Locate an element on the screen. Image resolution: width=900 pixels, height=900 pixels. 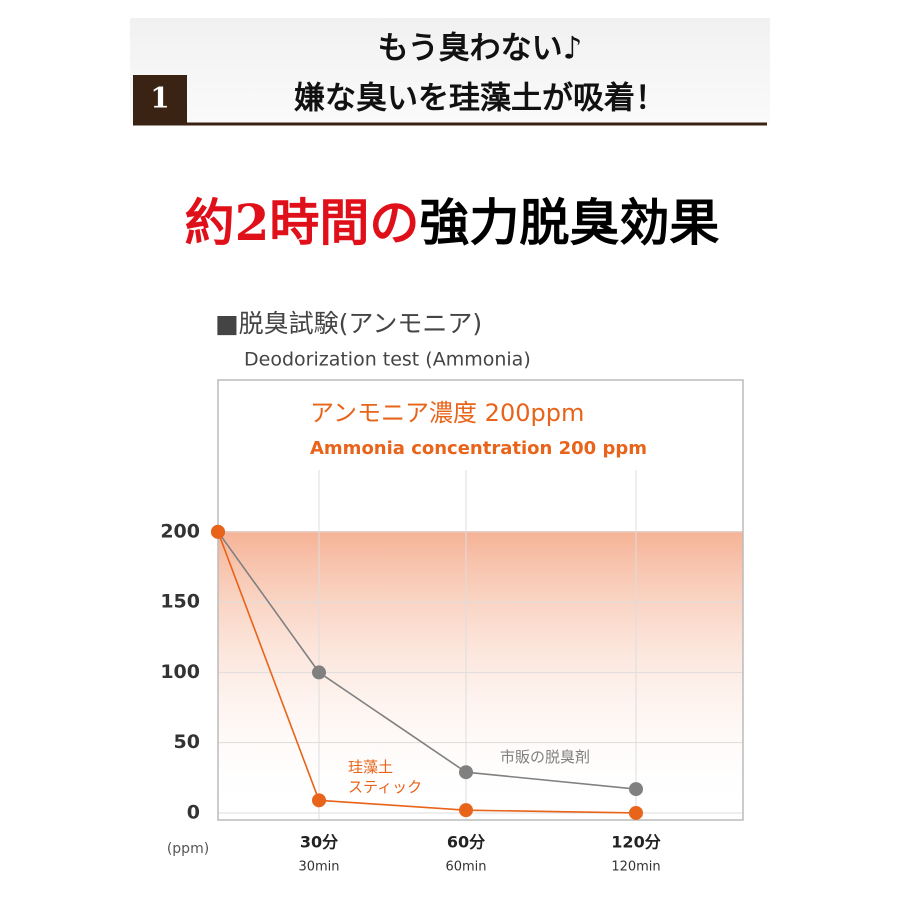
series-label: 市販の脱臭剤 is located at coordinates (545, 757).